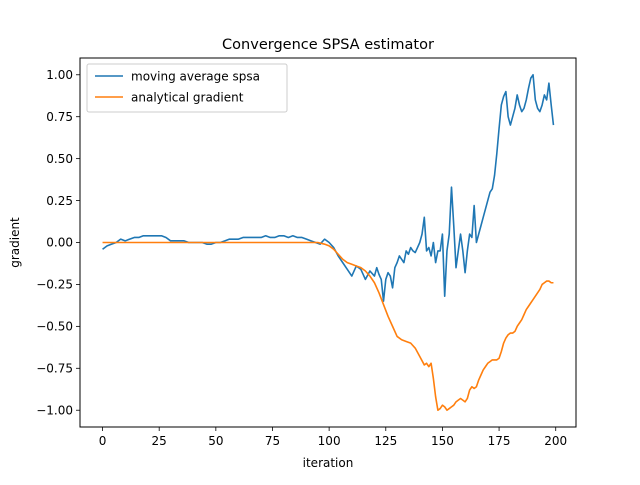 The image size is (640, 485). I want to click on x-tick-label: 0, so click(103, 441).